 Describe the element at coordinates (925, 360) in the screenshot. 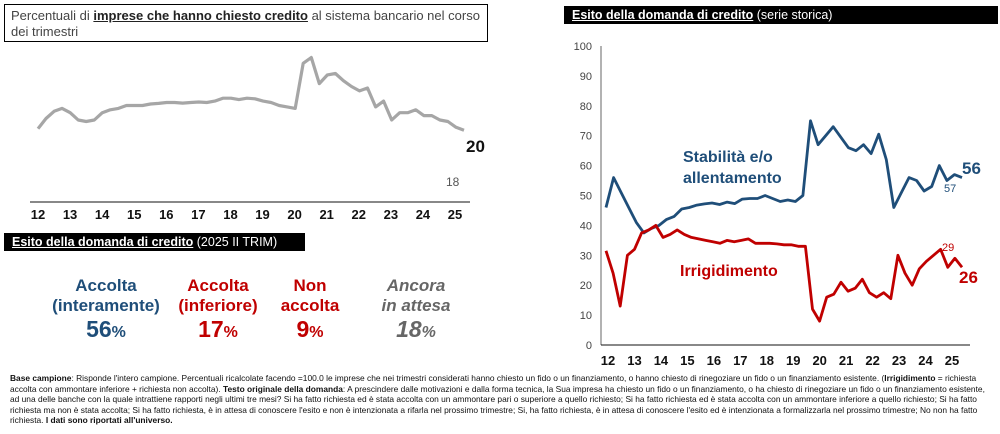

I see `right-x-tick-label: 24` at that location.